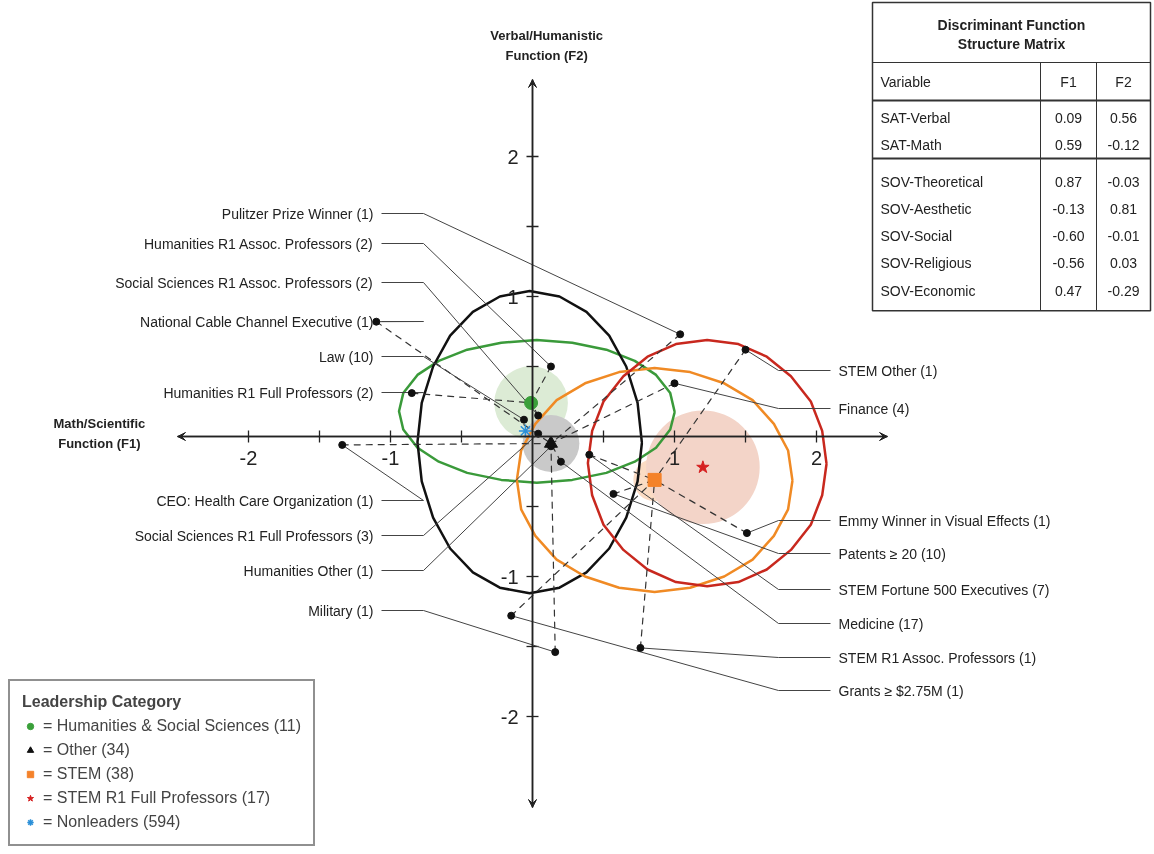  Describe the element at coordinates (265, 500) in the screenshot. I see `annotation: CEO: Health Care Organization (1)` at that location.